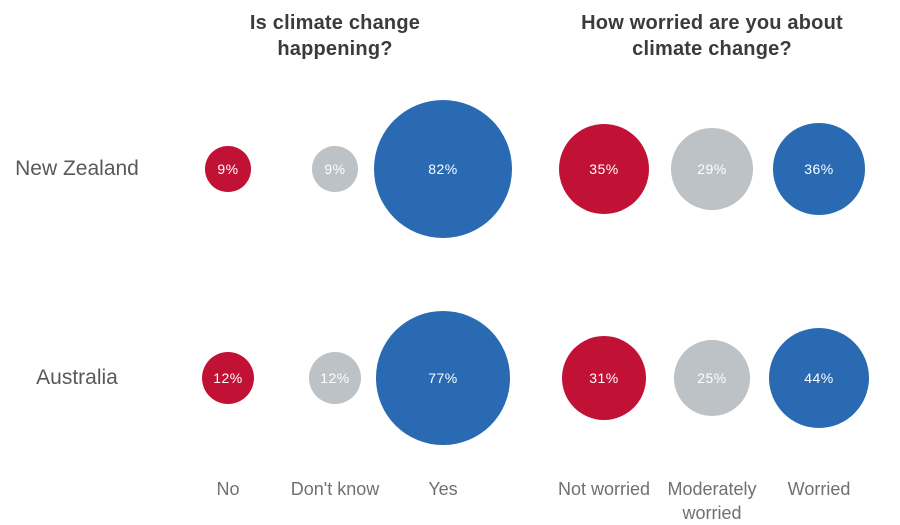 The image size is (900, 525). What do you see at coordinates (712, 501) in the screenshot?
I see `category-label-moderately-worried: Moderately worried` at bounding box center [712, 501].